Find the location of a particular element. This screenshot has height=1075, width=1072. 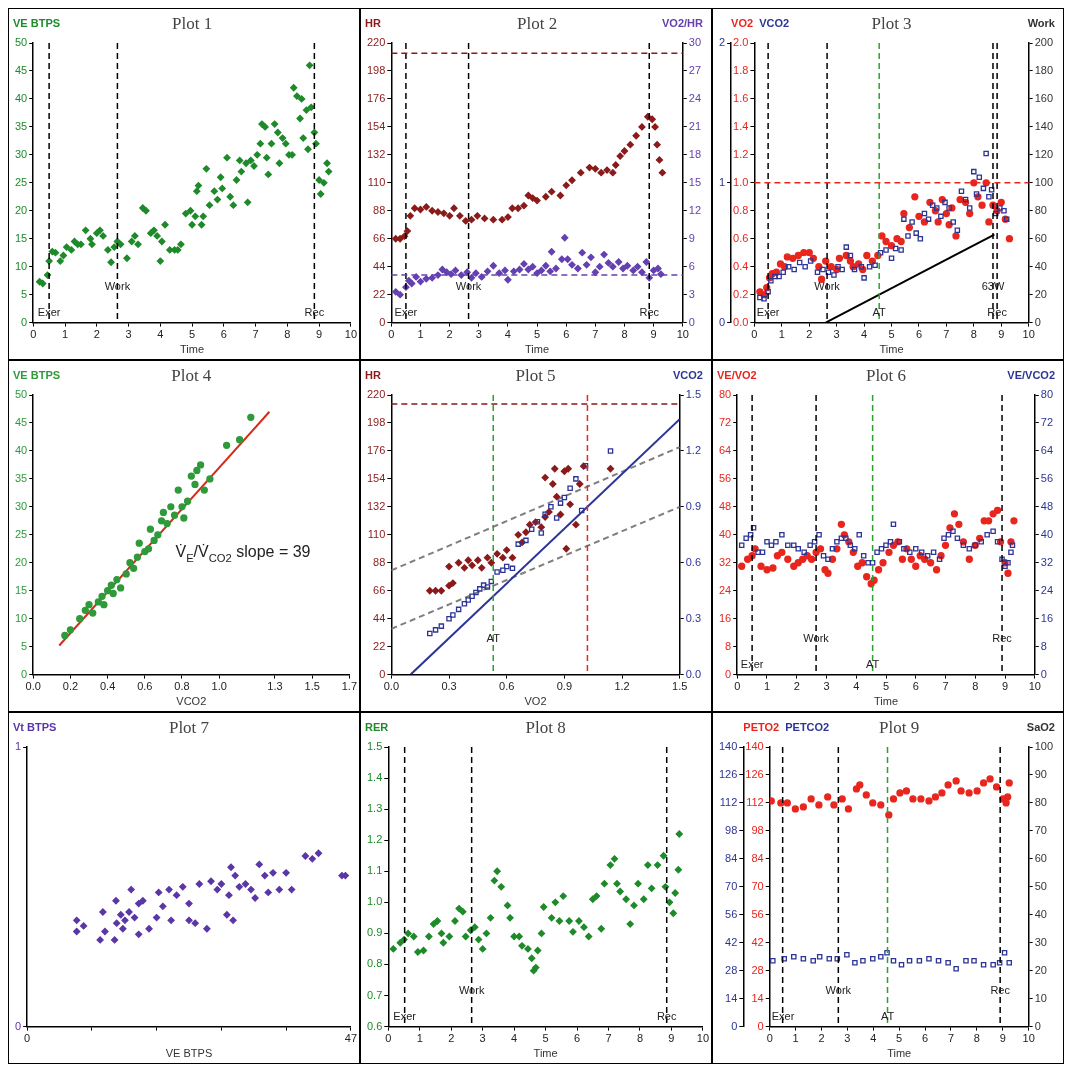

y-tick-label: 176 is located at coordinates (376, 97).